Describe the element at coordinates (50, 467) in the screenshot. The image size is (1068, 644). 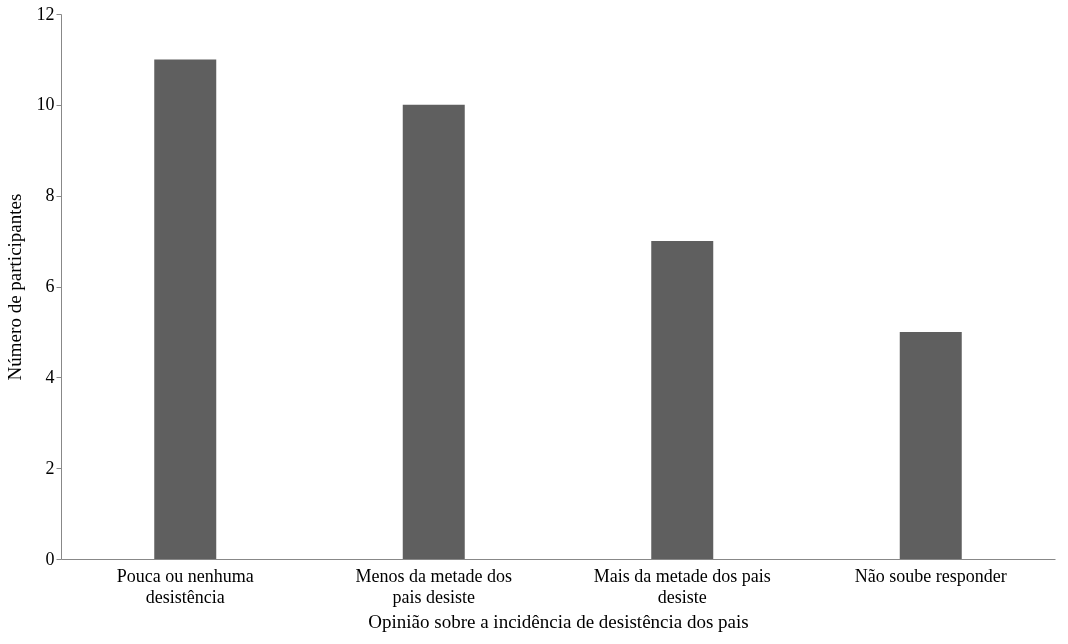
I see `y-tick-label: 2` at that location.